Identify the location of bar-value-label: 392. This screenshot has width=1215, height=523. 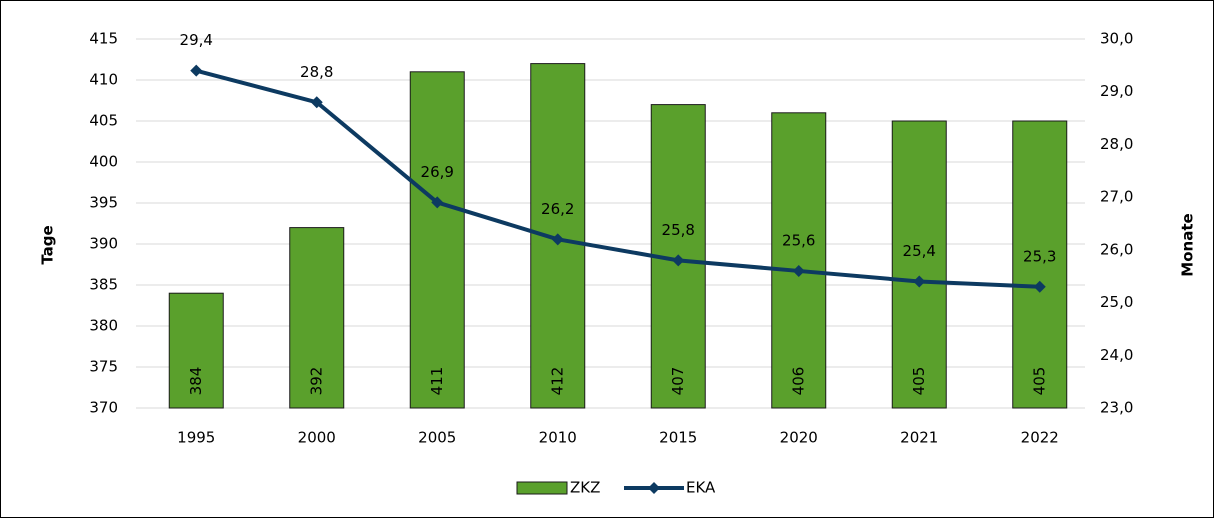
(316, 381).